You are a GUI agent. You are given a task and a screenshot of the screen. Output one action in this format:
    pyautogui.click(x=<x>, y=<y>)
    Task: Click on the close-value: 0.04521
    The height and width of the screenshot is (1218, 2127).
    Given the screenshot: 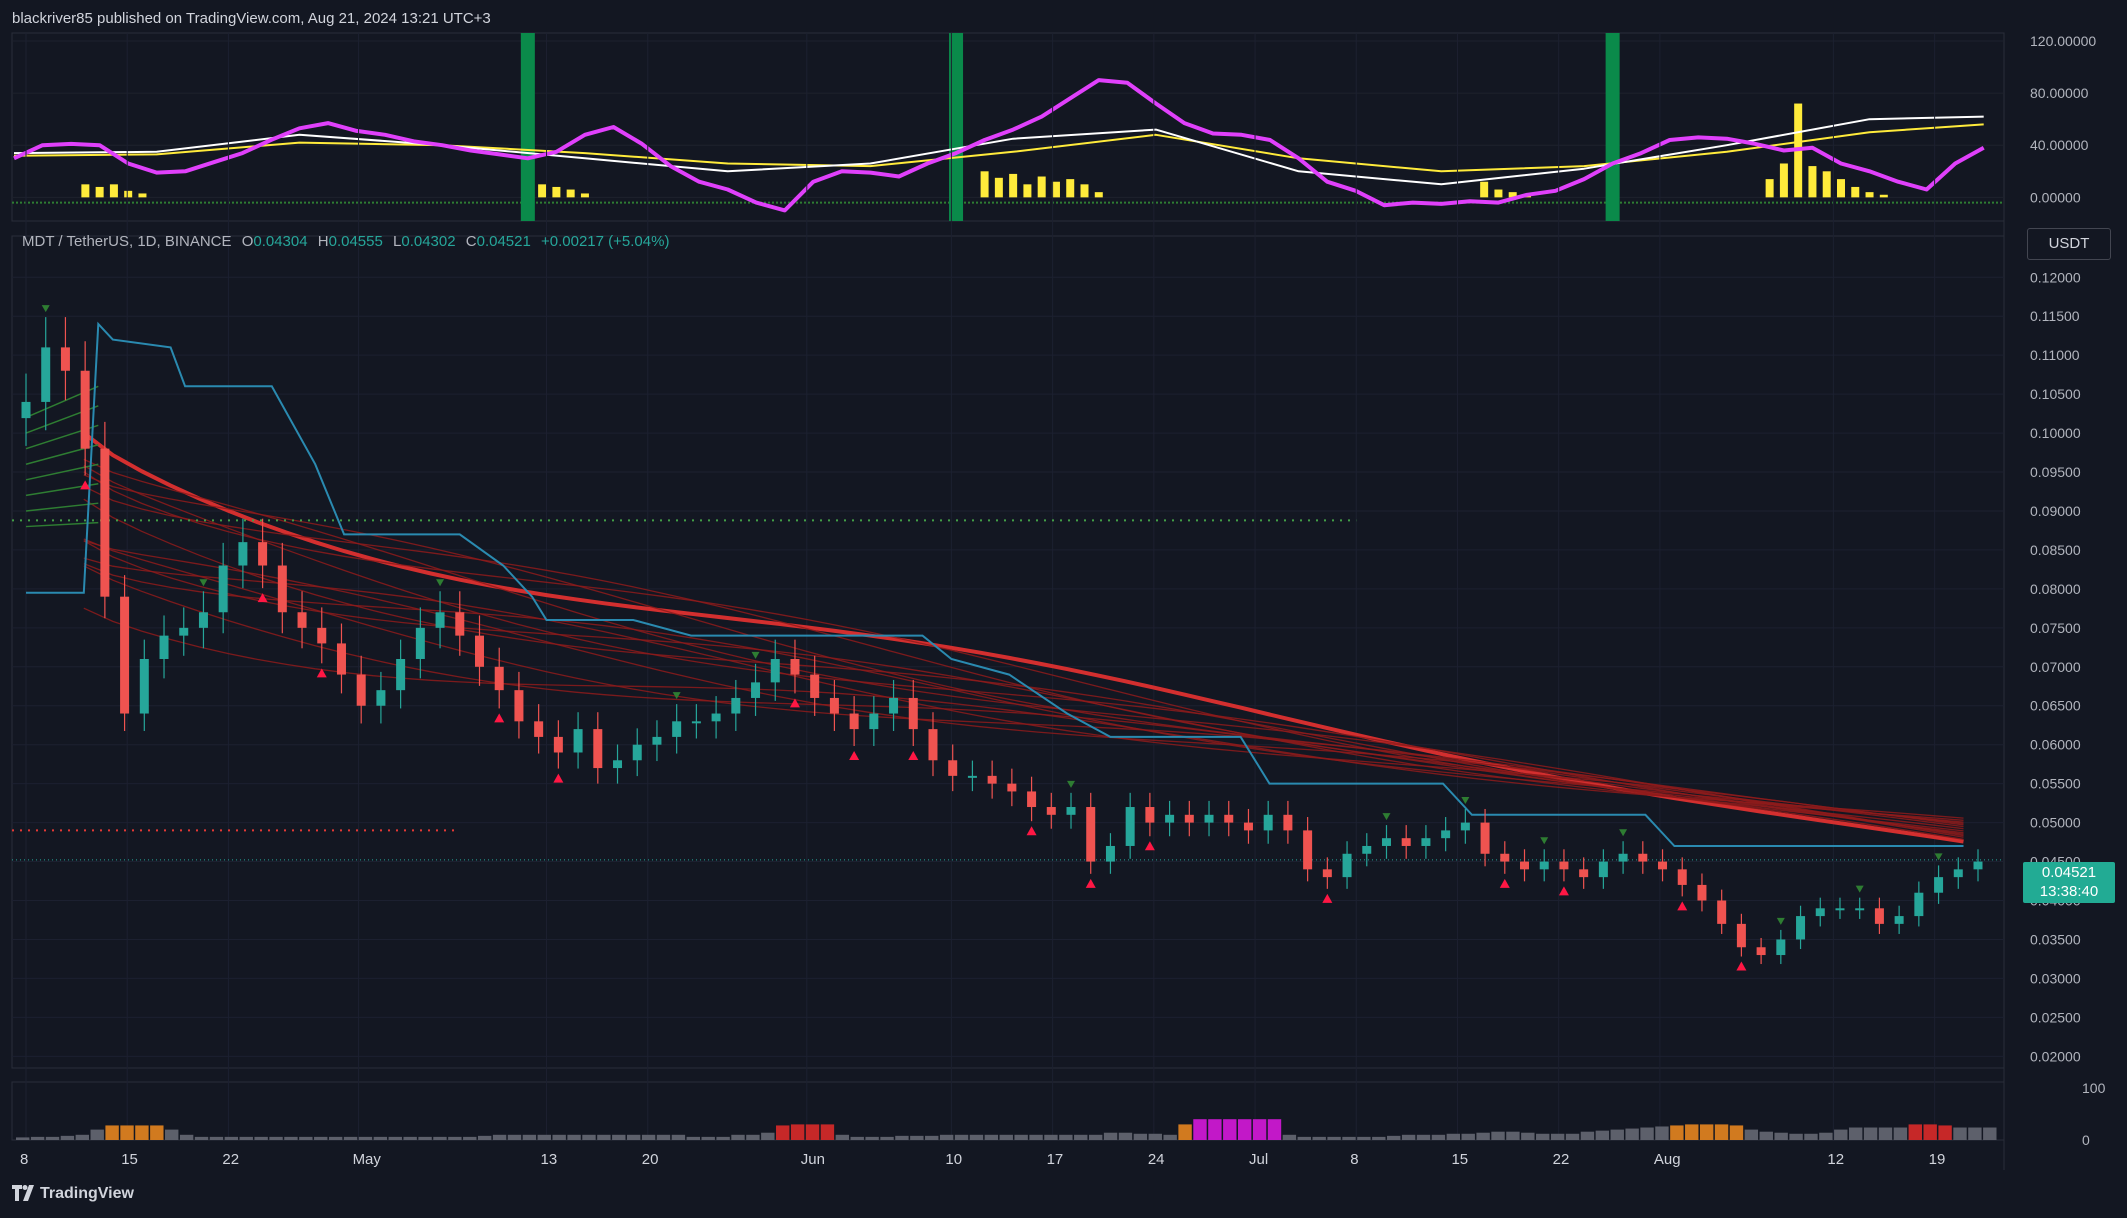 What is the action you would take?
    pyautogui.click(x=503, y=241)
    